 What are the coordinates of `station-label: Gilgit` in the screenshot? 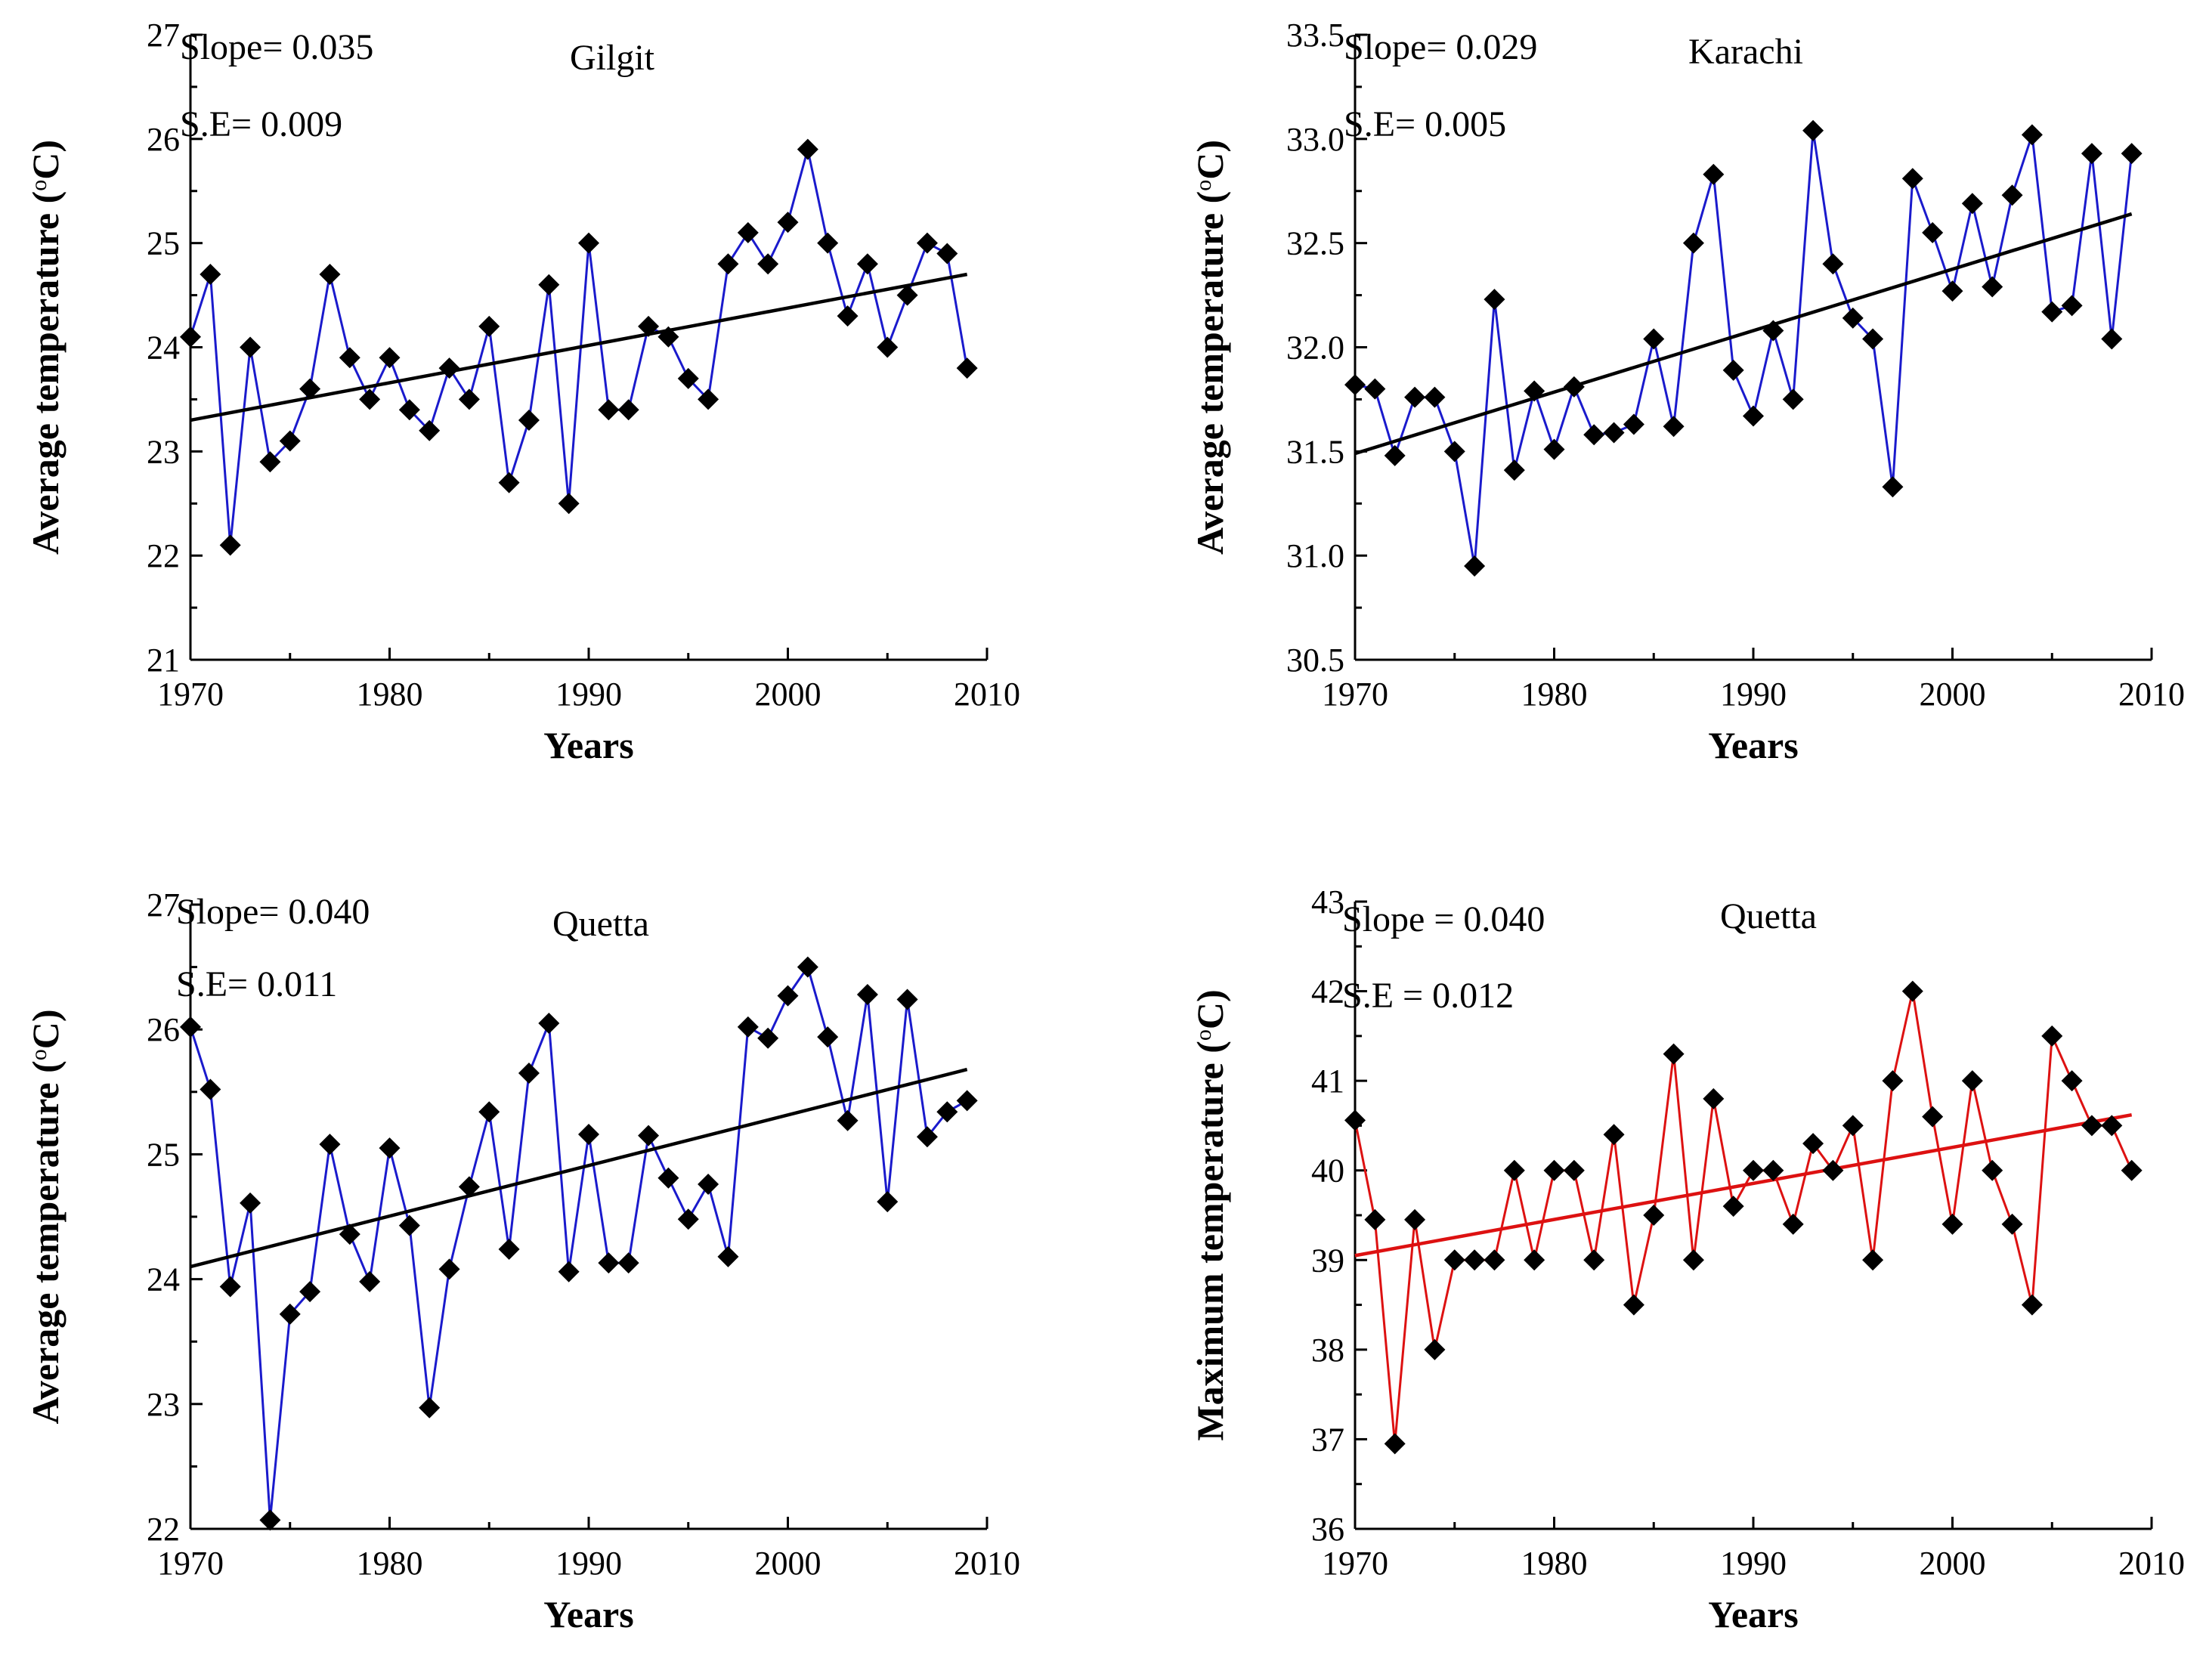 It's located at (612, 58).